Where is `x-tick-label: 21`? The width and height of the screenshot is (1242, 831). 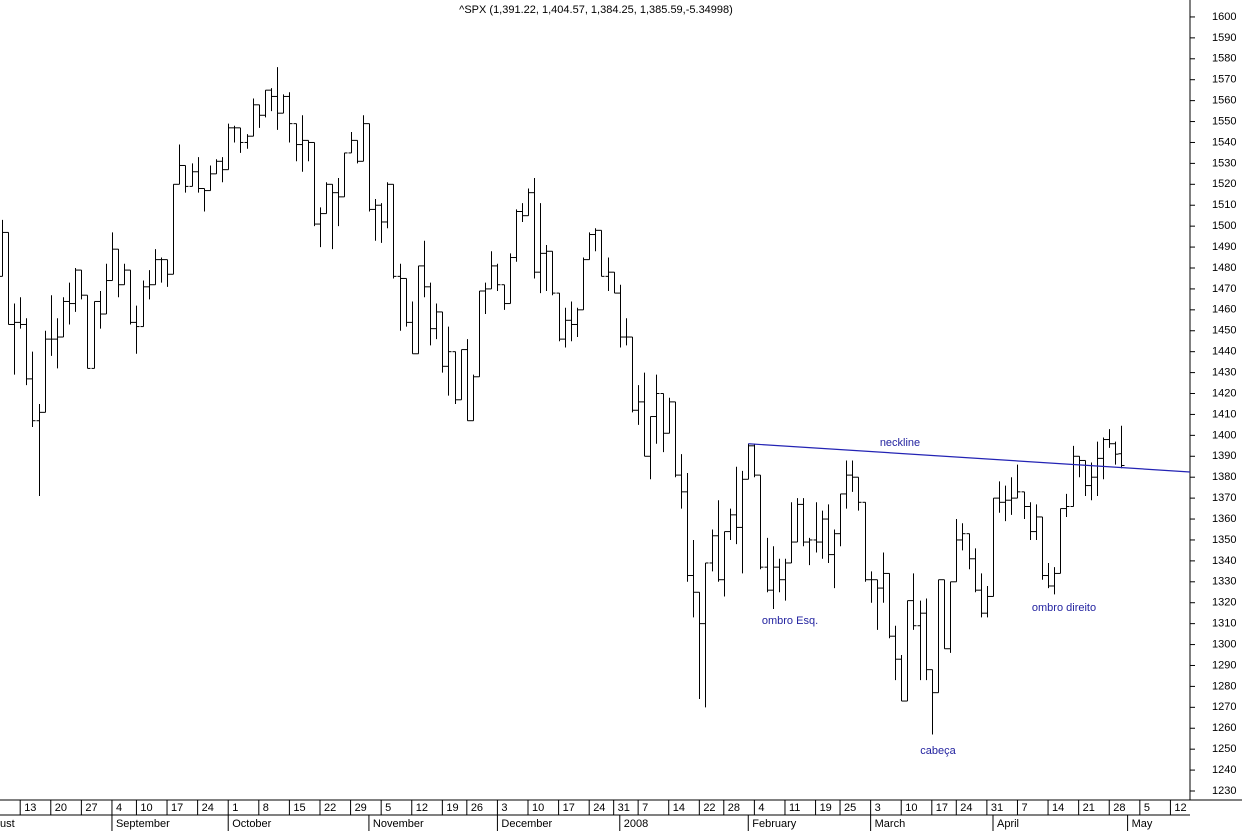
x-tick-label: 21 is located at coordinates (1089, 808).